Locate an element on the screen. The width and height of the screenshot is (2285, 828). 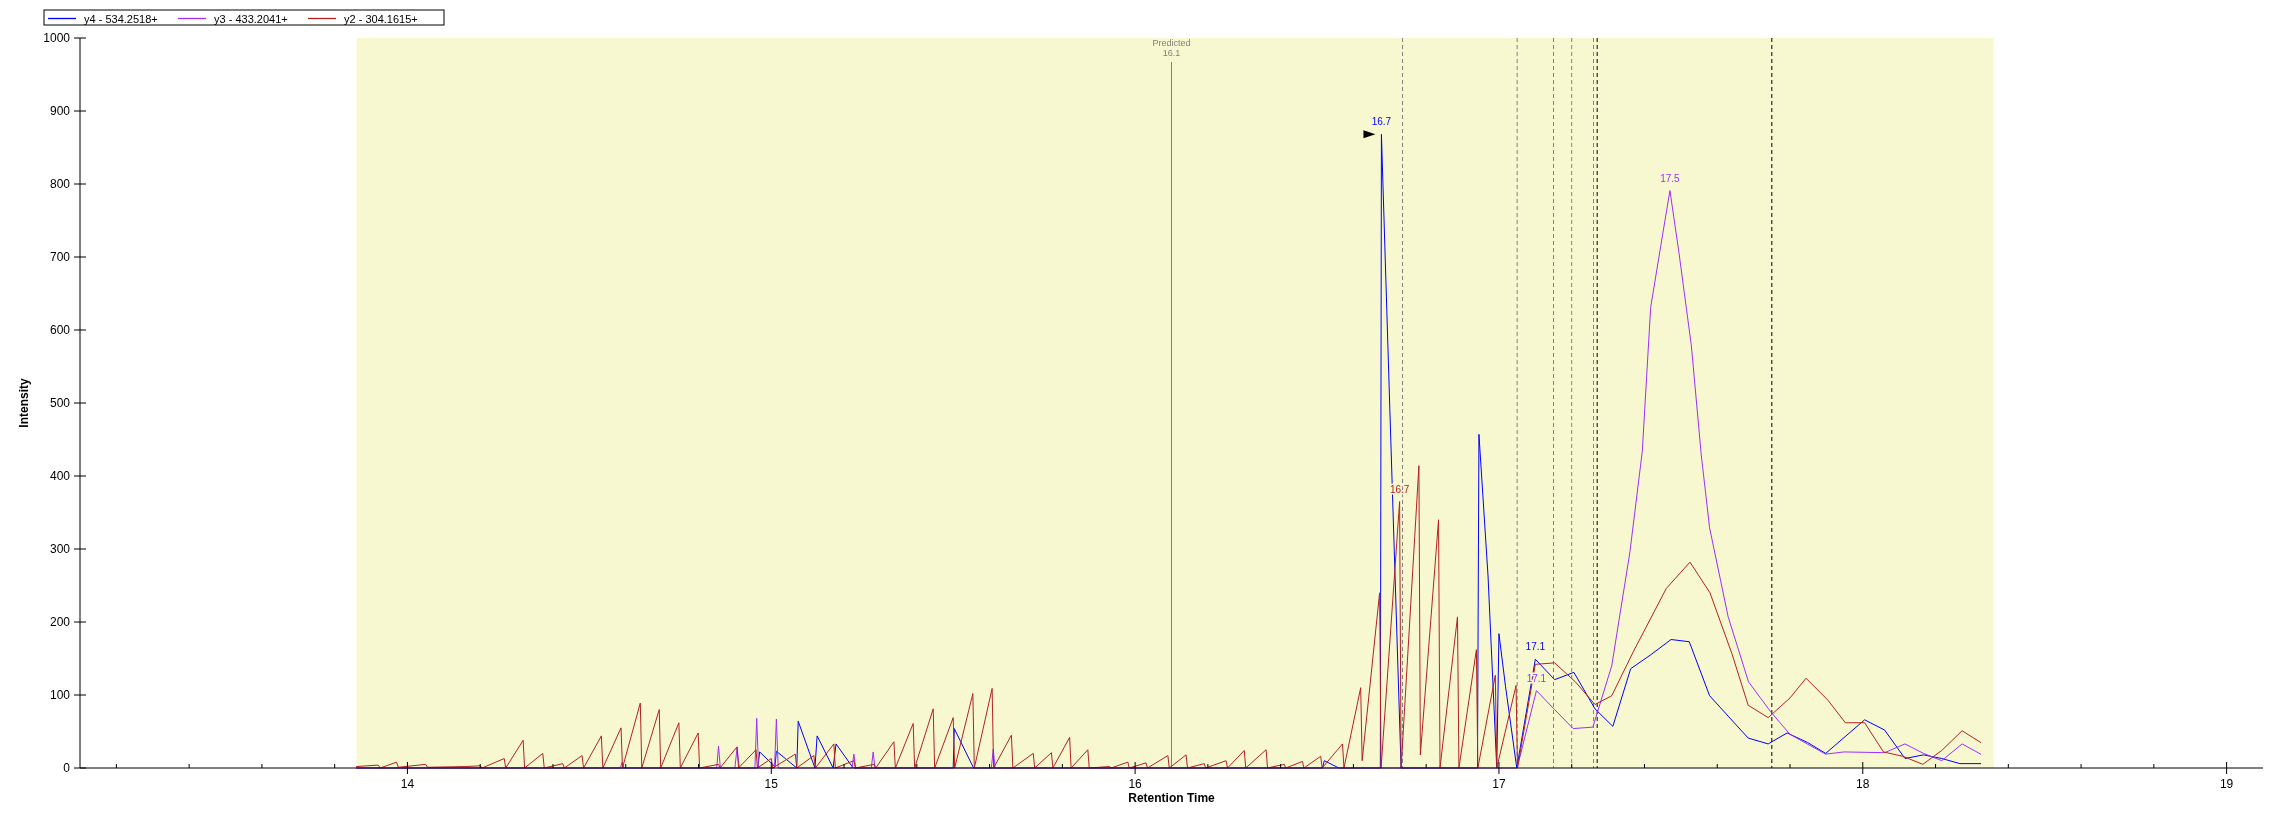
annotation: 17.5 is located at coordinates (1670, 178).